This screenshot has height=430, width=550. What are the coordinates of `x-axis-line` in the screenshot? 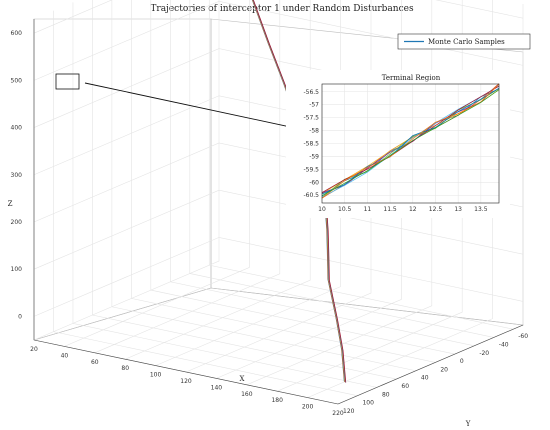 It's located at (186, 372).